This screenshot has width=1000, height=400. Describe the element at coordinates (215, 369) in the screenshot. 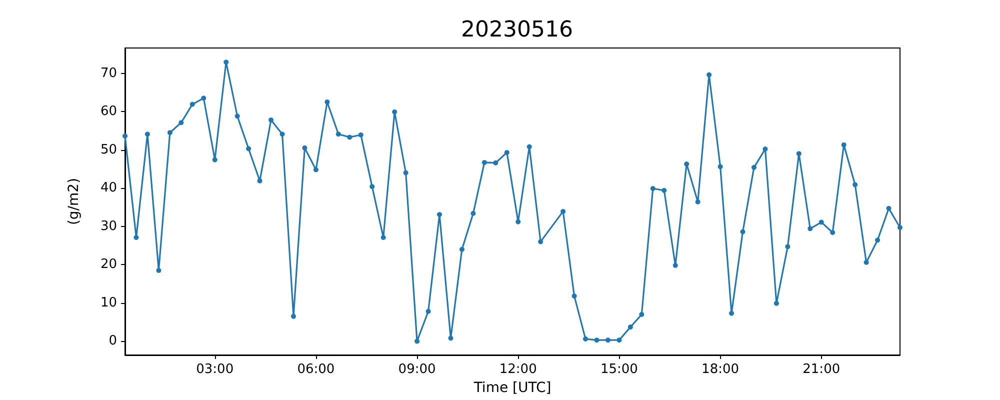

I see `x-tick-label: 03:00` at that location.